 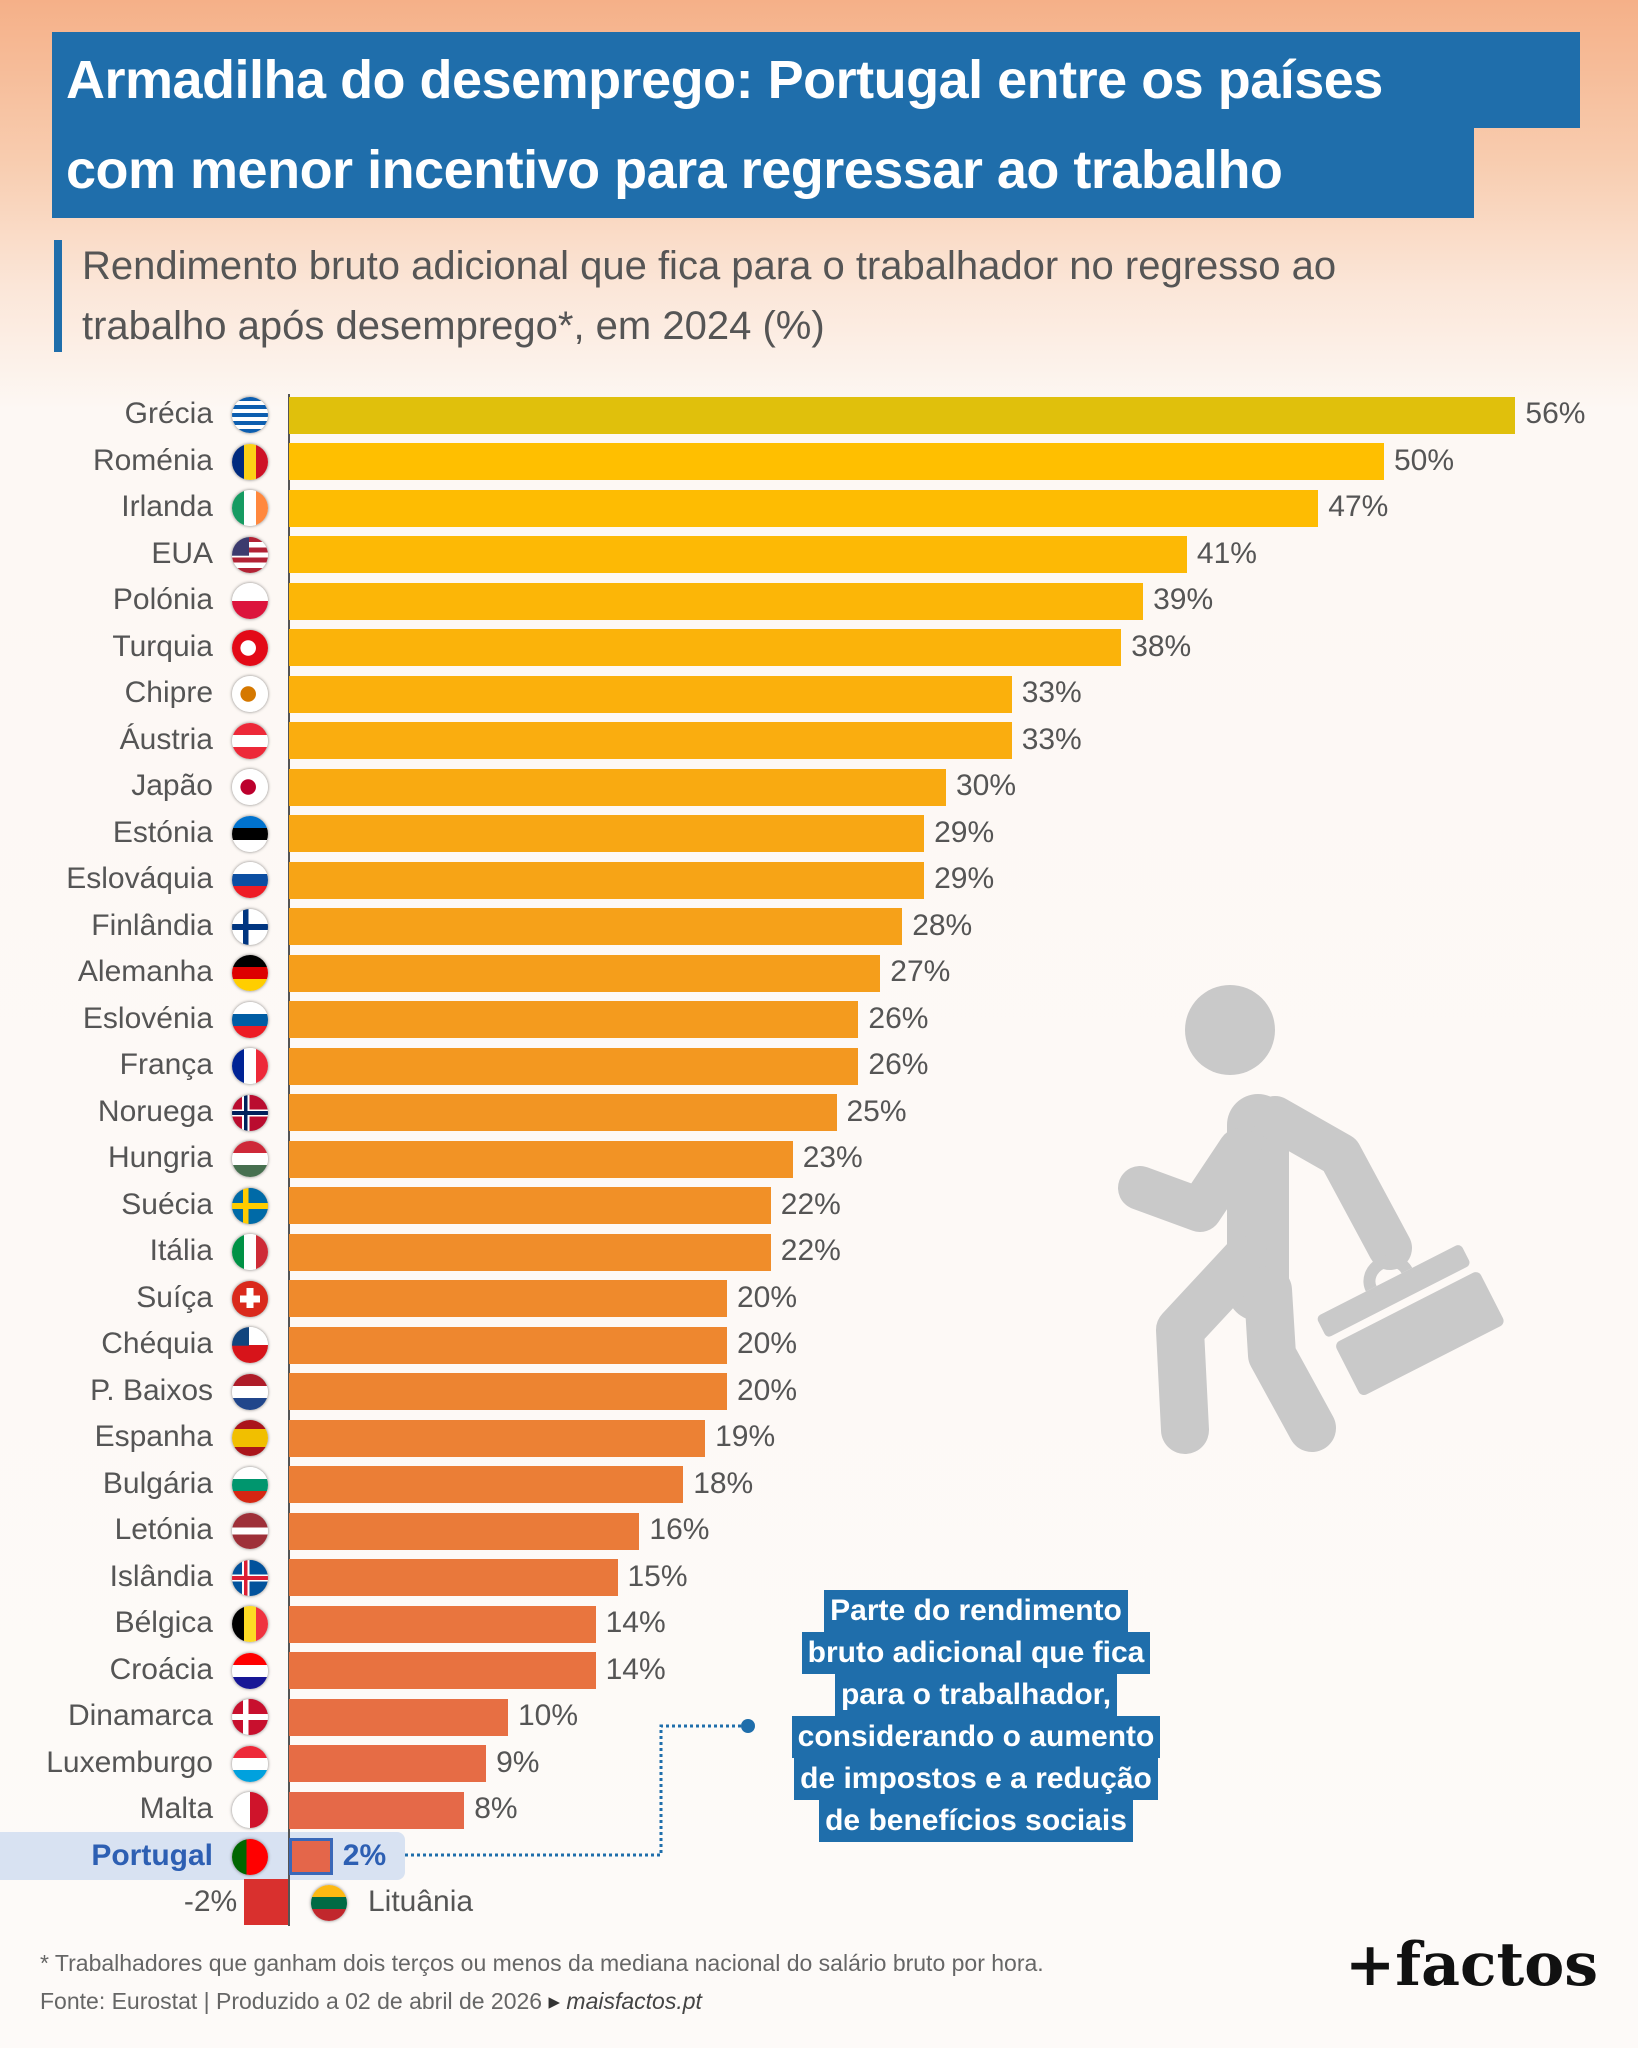 What do you see at coordinates (596, 926) in the screenshot?
I see `bar-finlandia` at bounding box center [596, 926].